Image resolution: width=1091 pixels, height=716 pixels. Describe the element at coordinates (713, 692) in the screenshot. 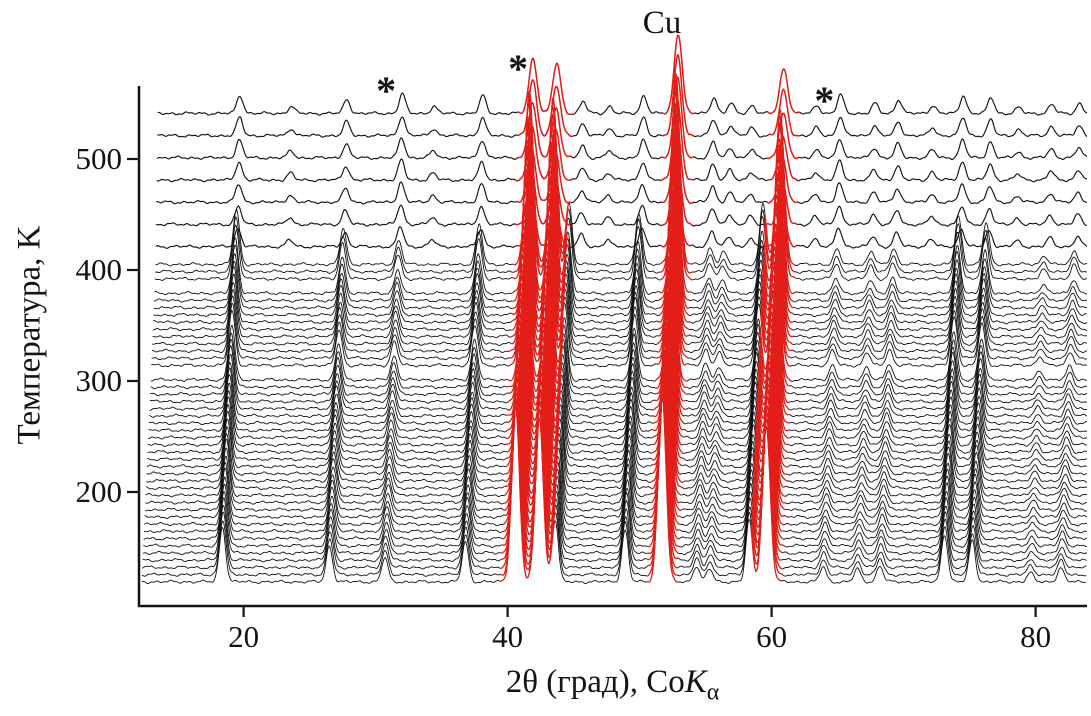

I see `x-axis-title-subscript: α` at that location.